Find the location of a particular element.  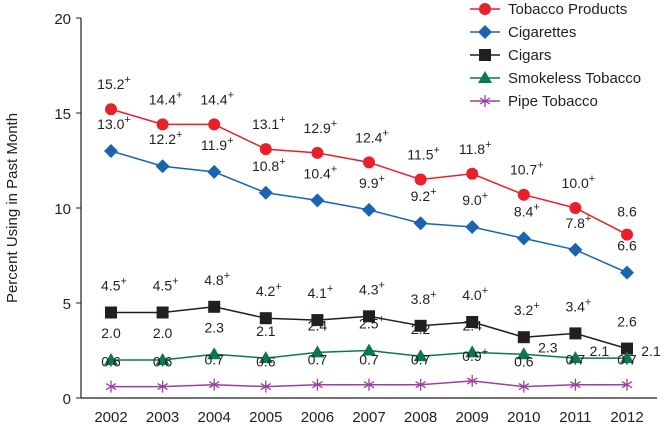

legend-label: Cigarettes is located at coordinates (542, 32).